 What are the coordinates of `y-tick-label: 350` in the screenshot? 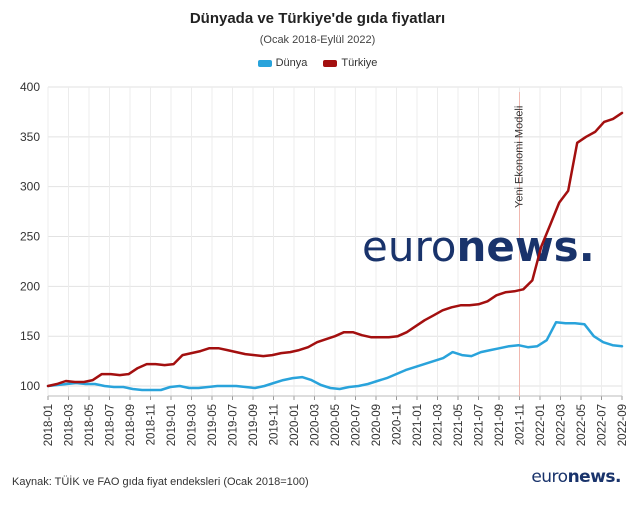 It's located at (30, 137).